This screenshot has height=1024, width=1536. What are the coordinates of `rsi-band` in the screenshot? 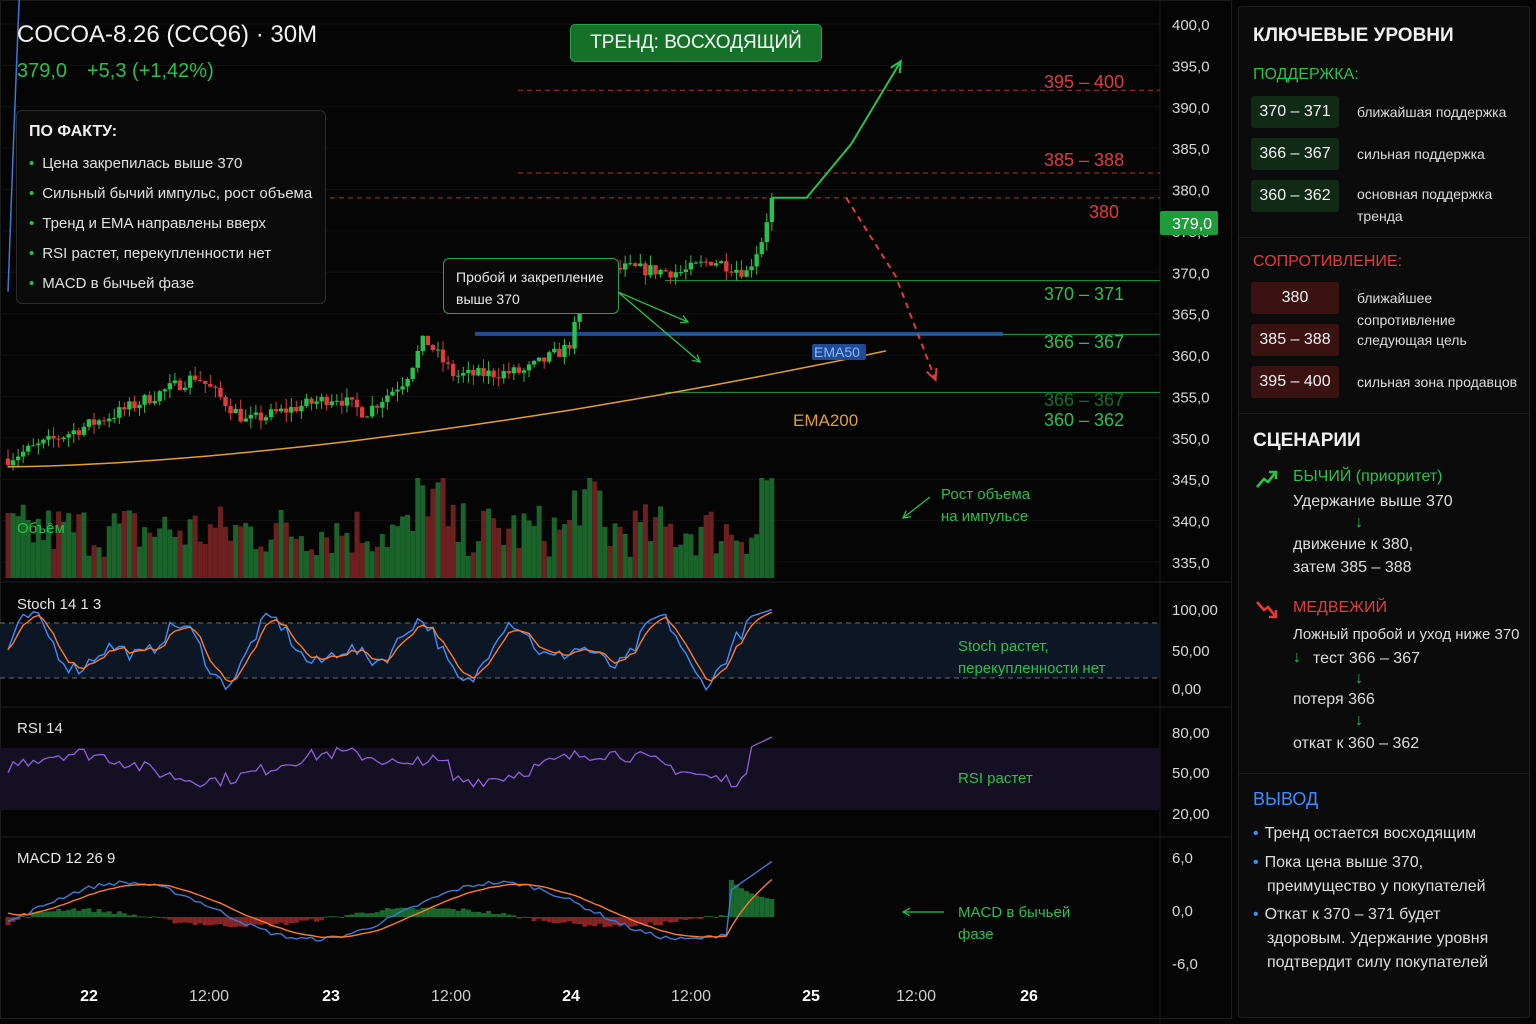 It's located at (580, 779).